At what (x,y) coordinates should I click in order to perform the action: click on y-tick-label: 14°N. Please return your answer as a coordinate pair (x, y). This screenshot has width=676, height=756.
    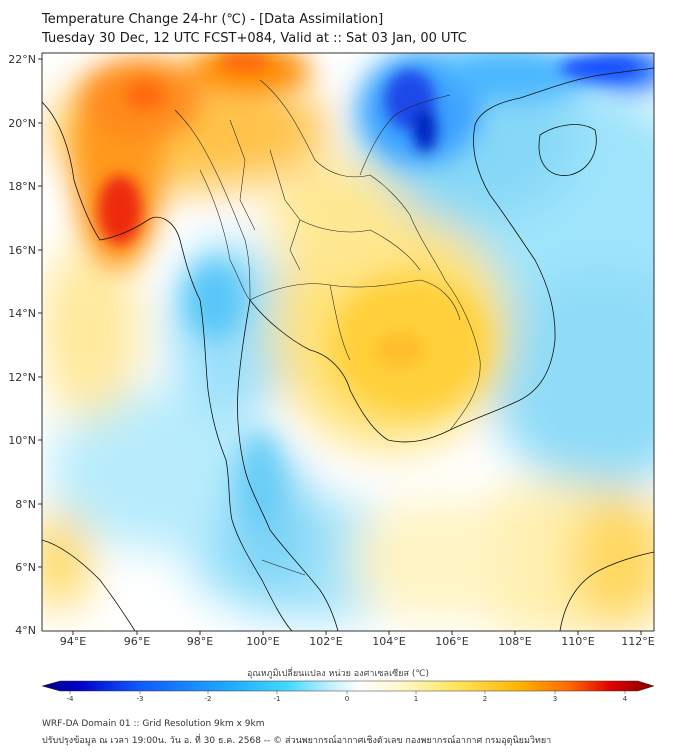
    Looking at the image, I should click on (22, 313).